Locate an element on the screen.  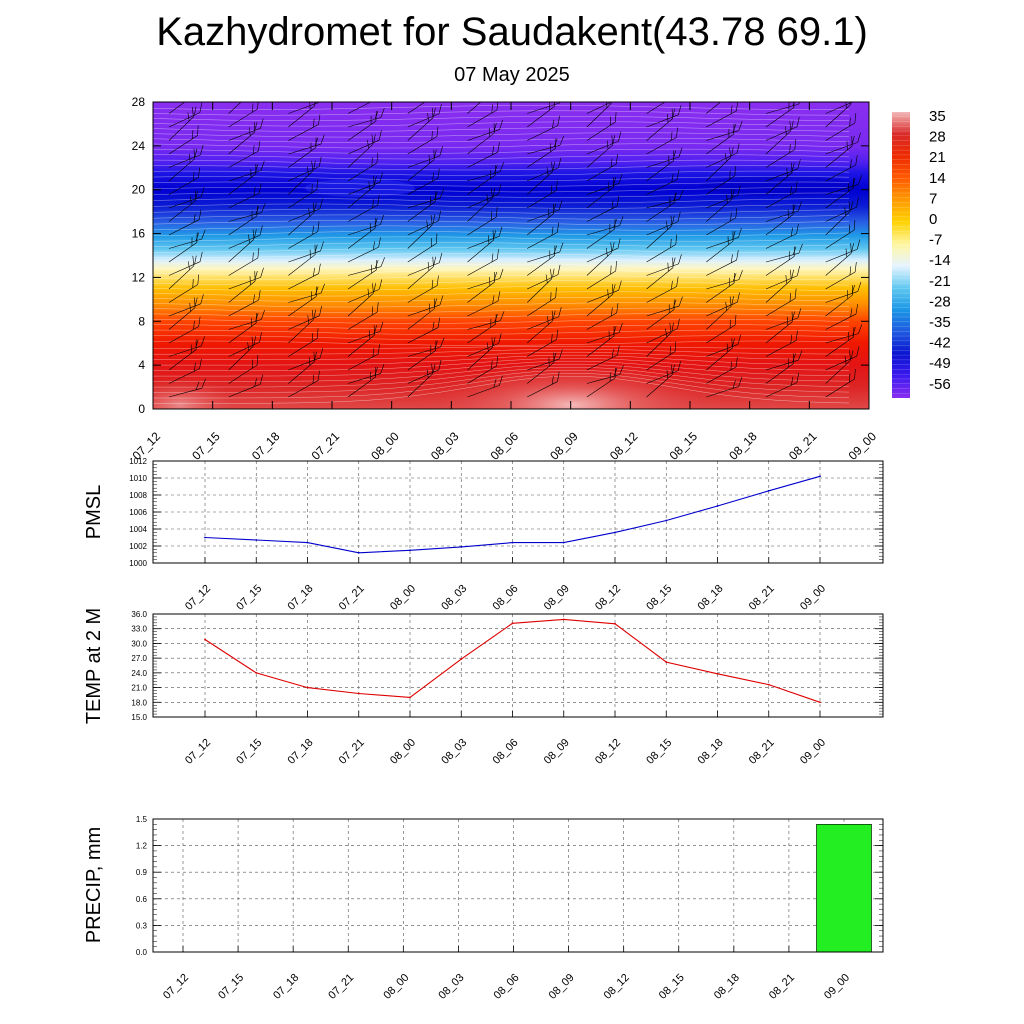
x-tick-label: 07_15 is located at coordinates (231, 987).